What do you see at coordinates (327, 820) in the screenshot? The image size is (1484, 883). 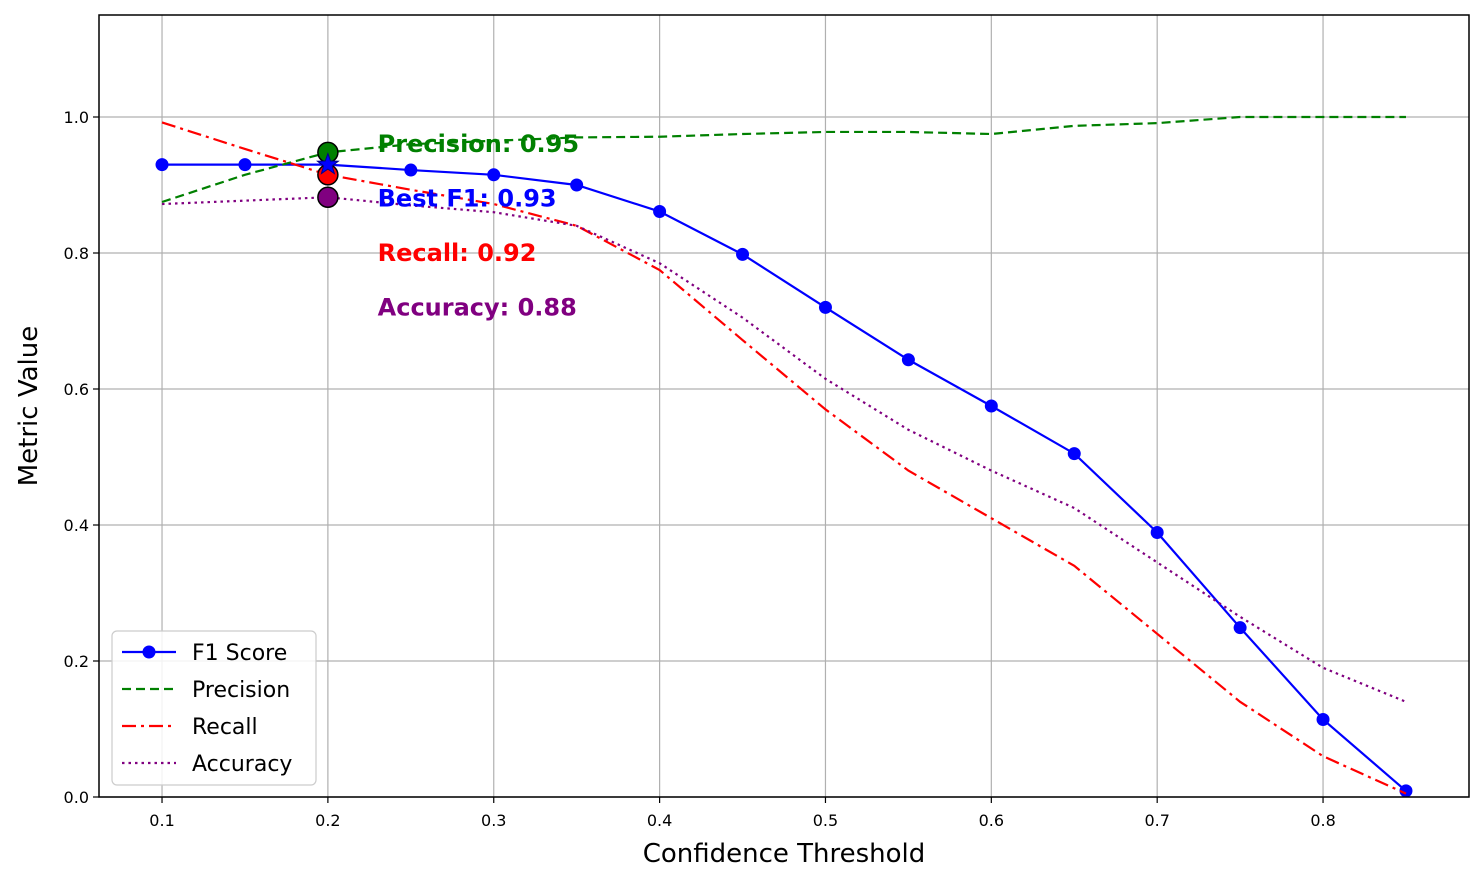 I see `x-tick-label: 0.2` at bounding box center [327, 820].